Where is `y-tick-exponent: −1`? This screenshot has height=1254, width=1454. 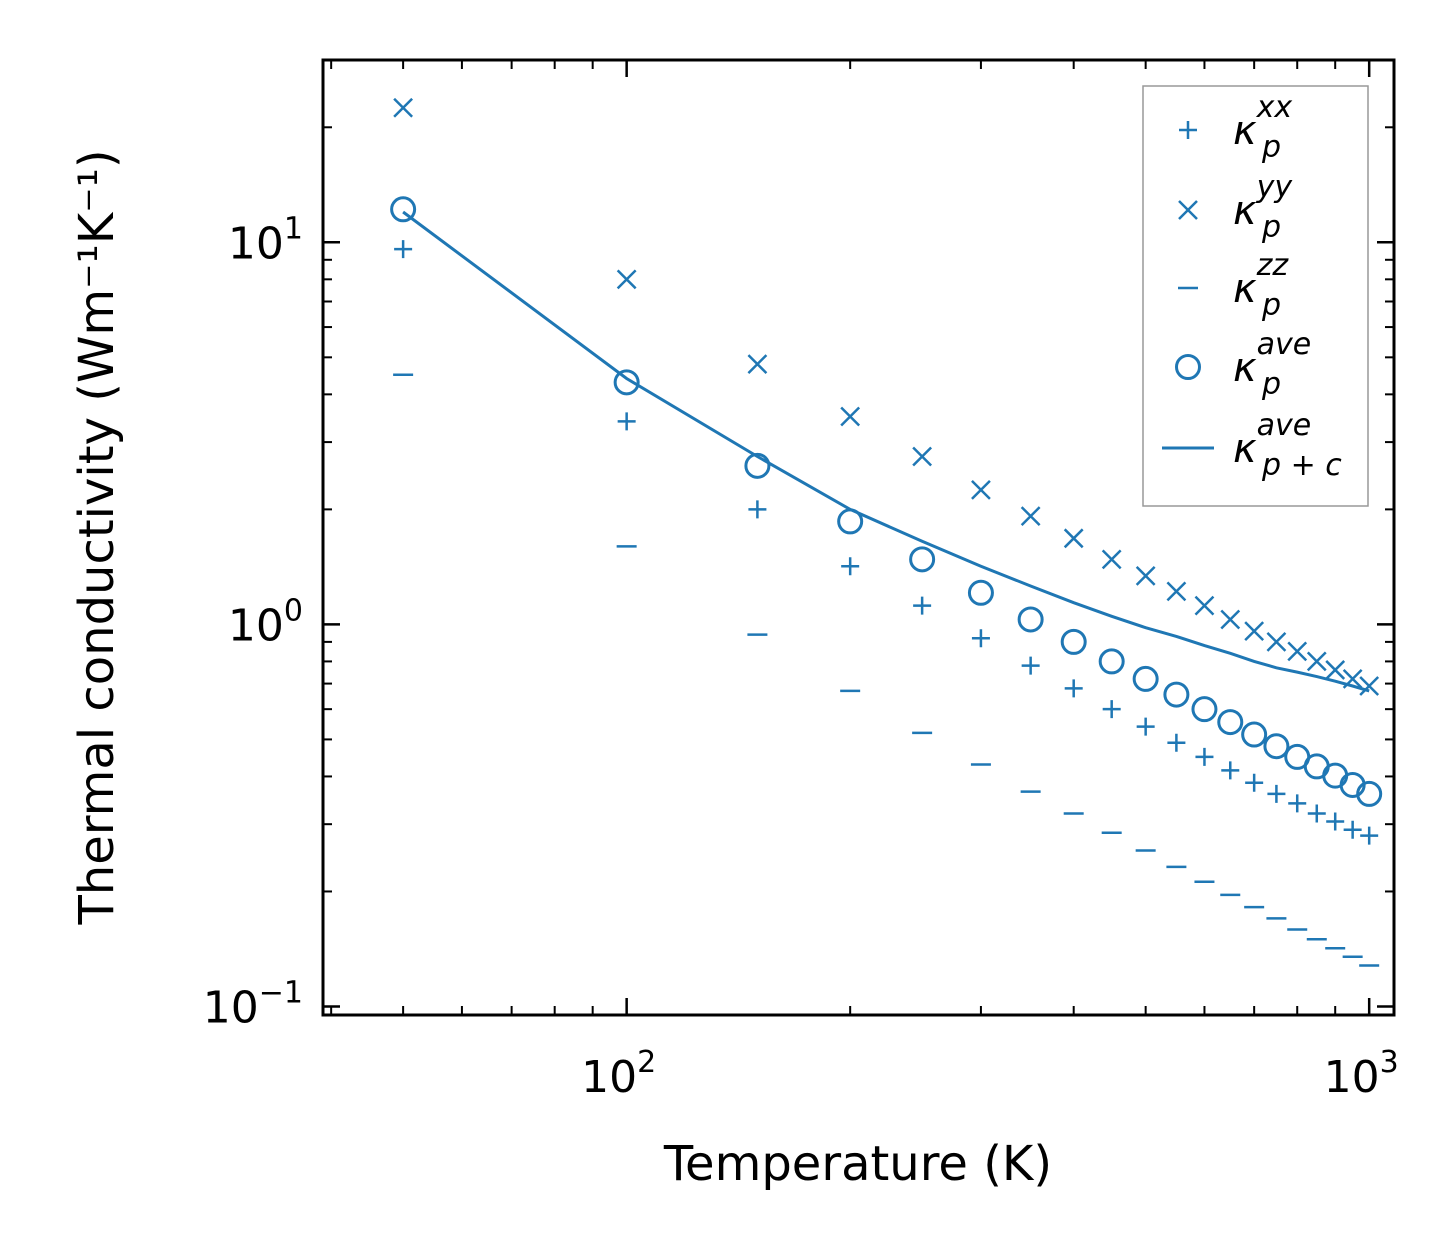
y-tick-exponent: −1 is located at coordinates (281, 992).